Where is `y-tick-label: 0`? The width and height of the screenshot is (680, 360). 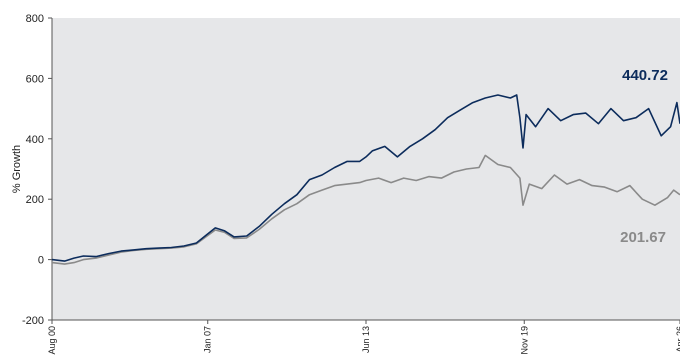 y-tick-label: 0 is located at coordinates (41, 261).